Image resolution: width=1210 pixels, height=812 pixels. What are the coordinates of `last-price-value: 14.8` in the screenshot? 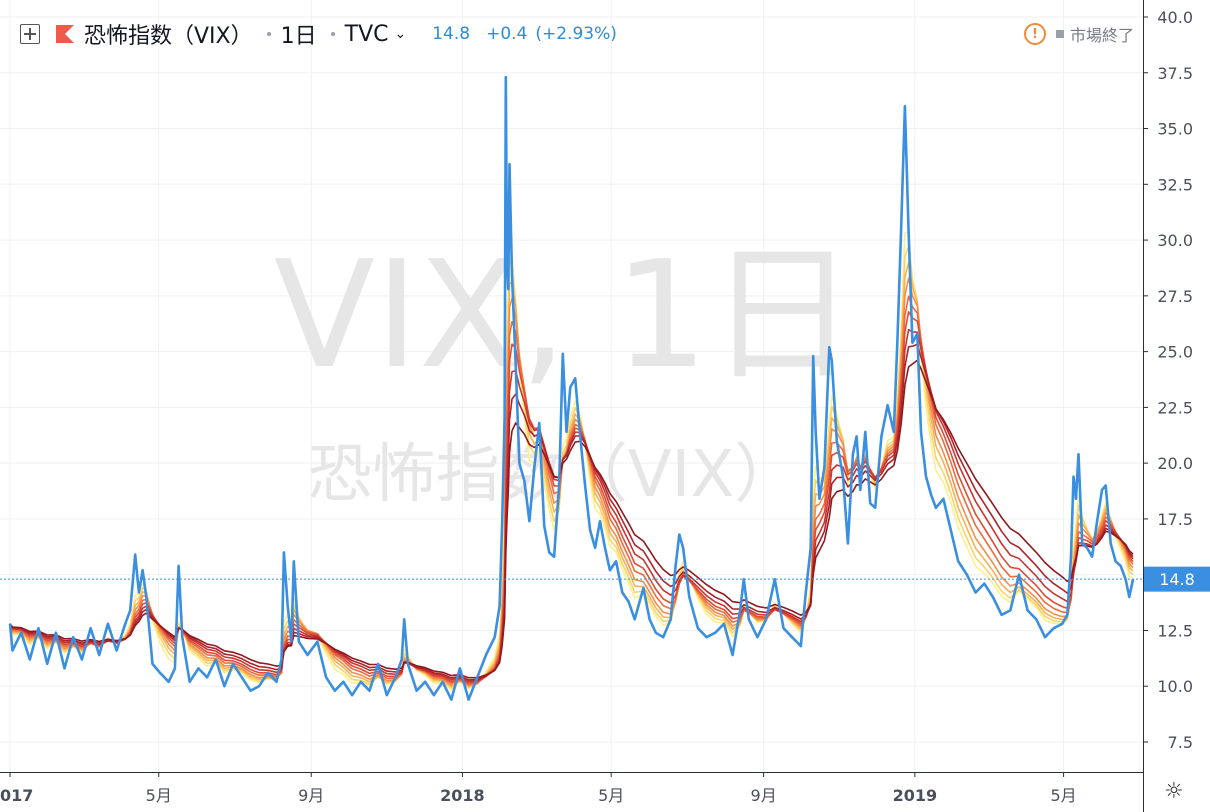 It's located at (1177, 579).